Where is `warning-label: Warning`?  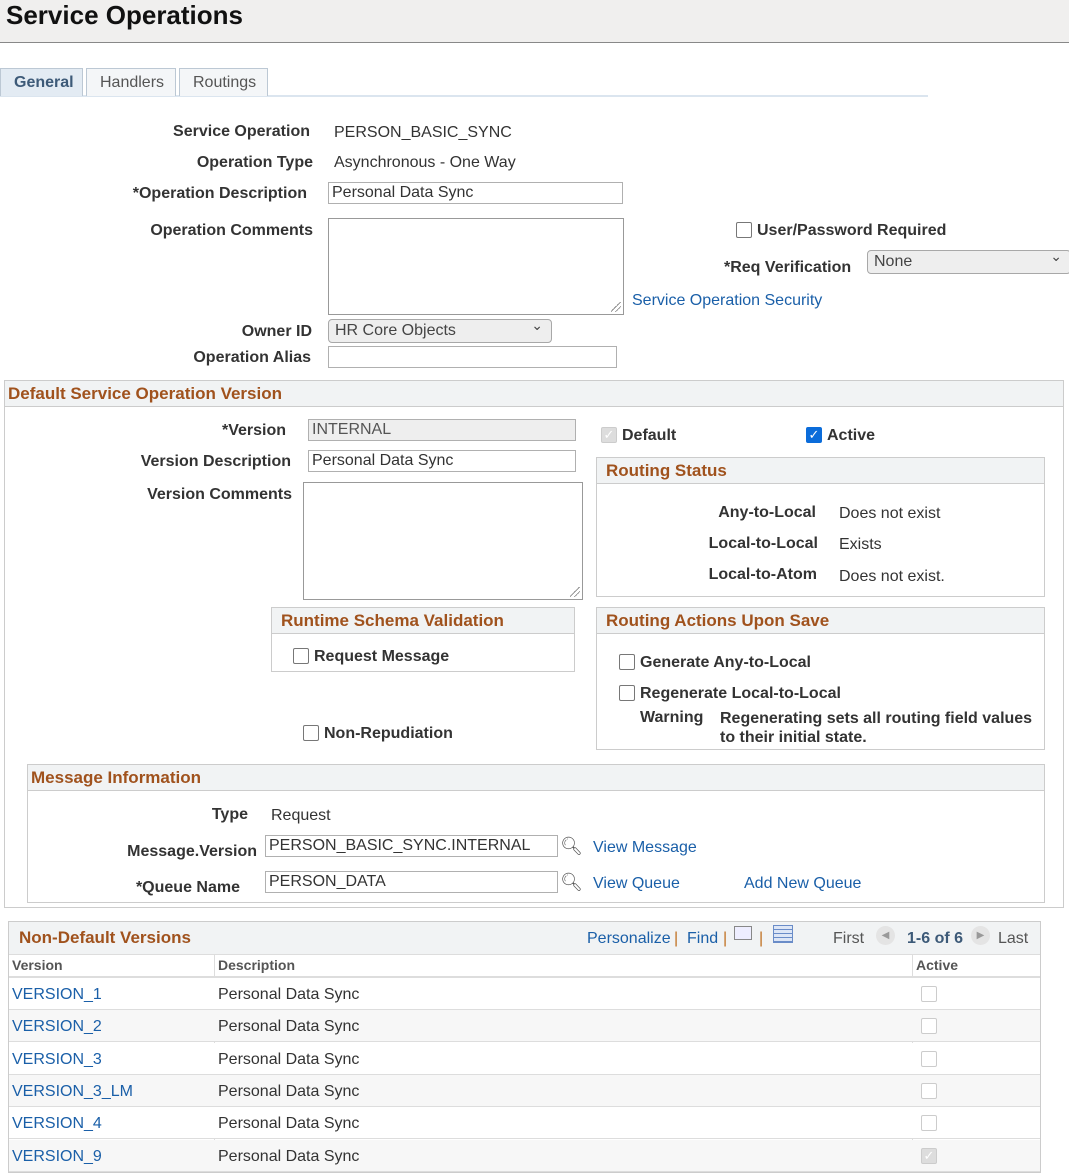 warning-label: Warning is located at coordinates (672, 717).